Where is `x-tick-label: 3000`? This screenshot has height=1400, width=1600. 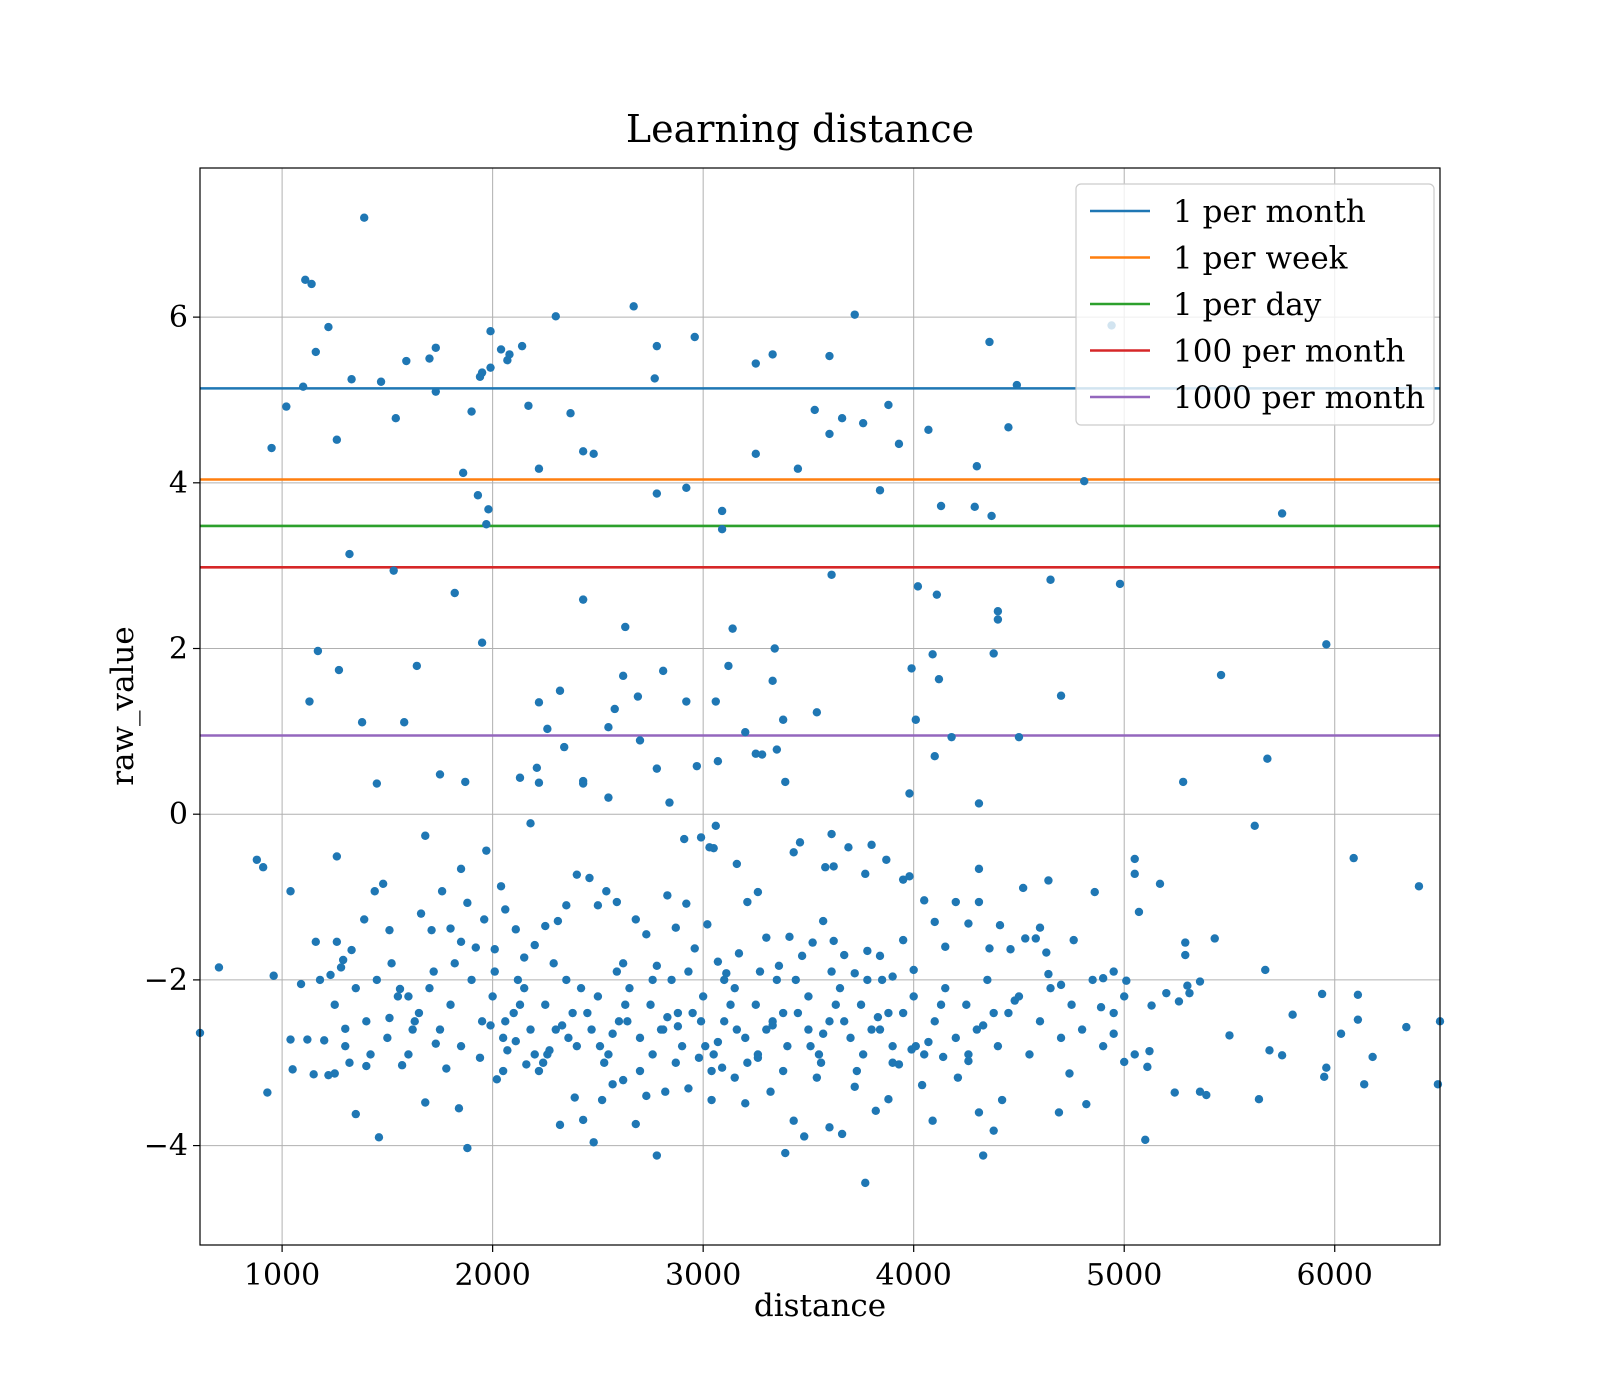 x-tick-label: 3000 is located at coordinates (703, 1275).